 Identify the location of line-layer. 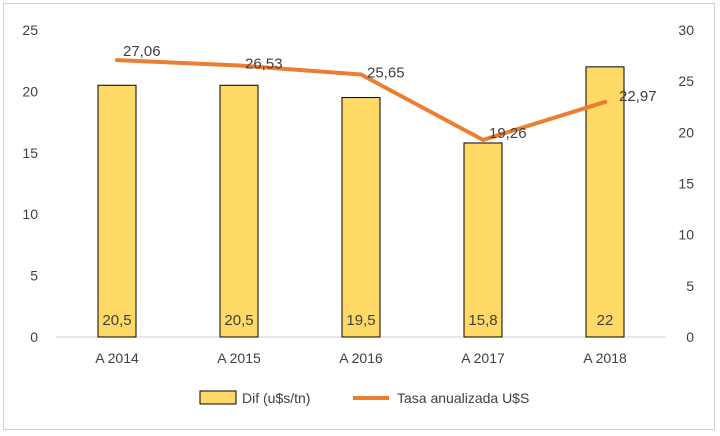
(361, 100).